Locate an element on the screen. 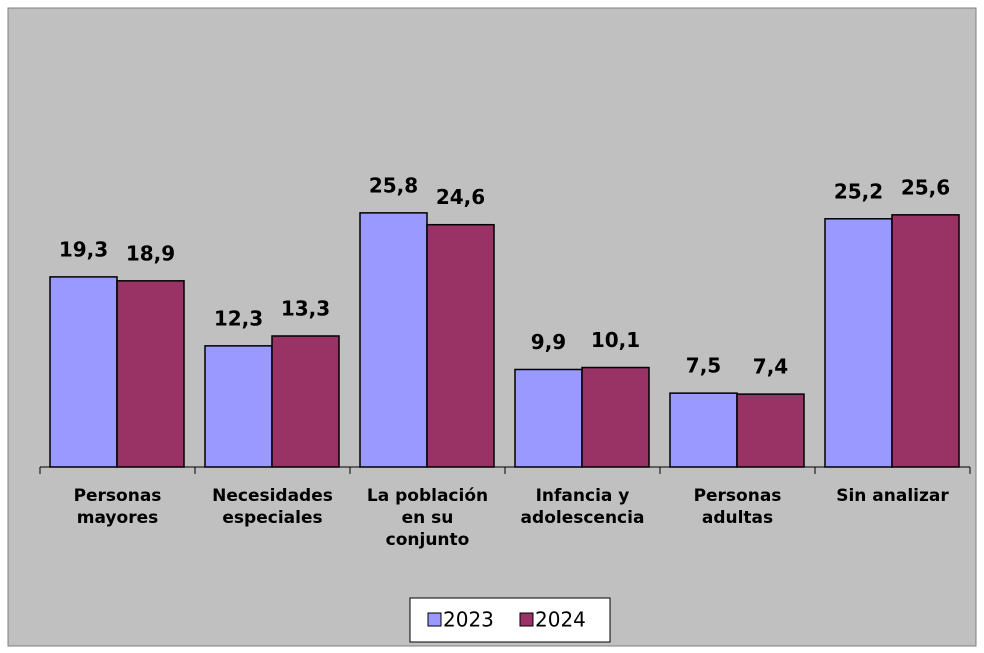 Image resolution: width=984 pixels, height=653 pixels. legend-label: 2023 is located at coordinates (468, 620).